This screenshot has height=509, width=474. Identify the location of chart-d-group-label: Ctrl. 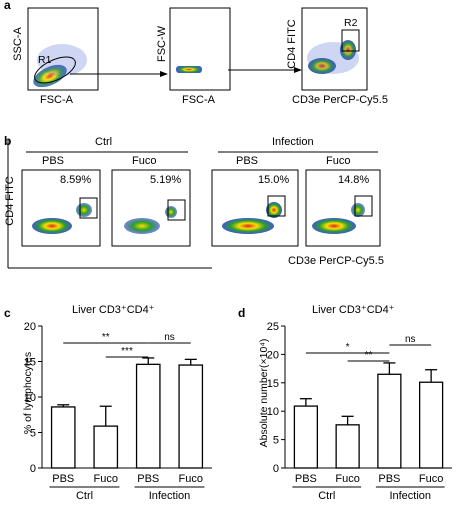
(326, 496).